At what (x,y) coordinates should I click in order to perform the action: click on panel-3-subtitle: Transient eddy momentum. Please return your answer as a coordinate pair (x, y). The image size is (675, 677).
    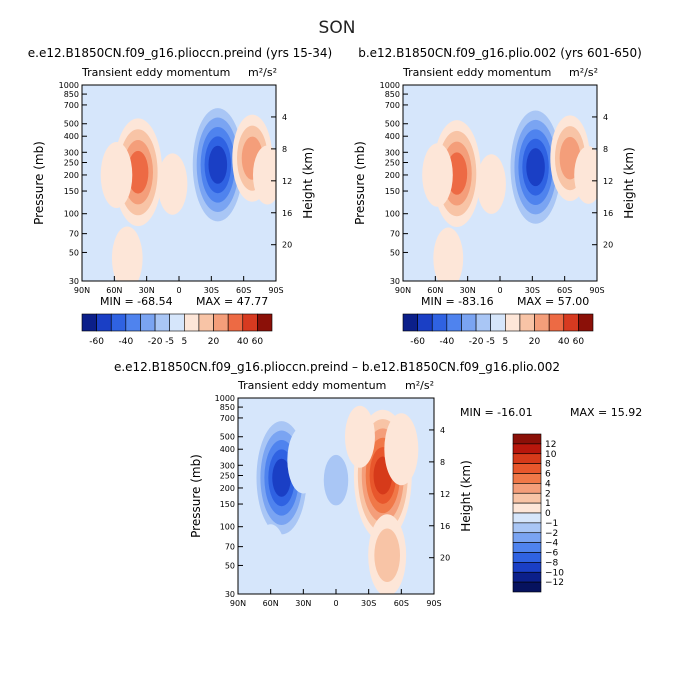
    Looking at the image, I should click on (311, 385).